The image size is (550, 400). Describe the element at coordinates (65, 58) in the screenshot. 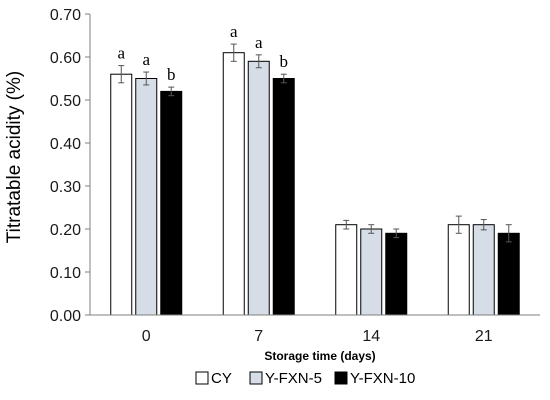

I see `y-tick-label: 0.60` at that location.